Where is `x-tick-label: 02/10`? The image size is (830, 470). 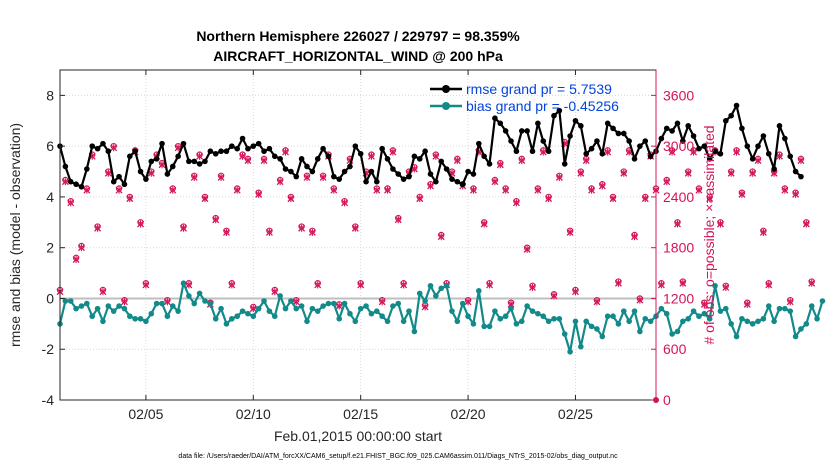
x-tick-label: 02/10 is located at coordinates (253, 414).